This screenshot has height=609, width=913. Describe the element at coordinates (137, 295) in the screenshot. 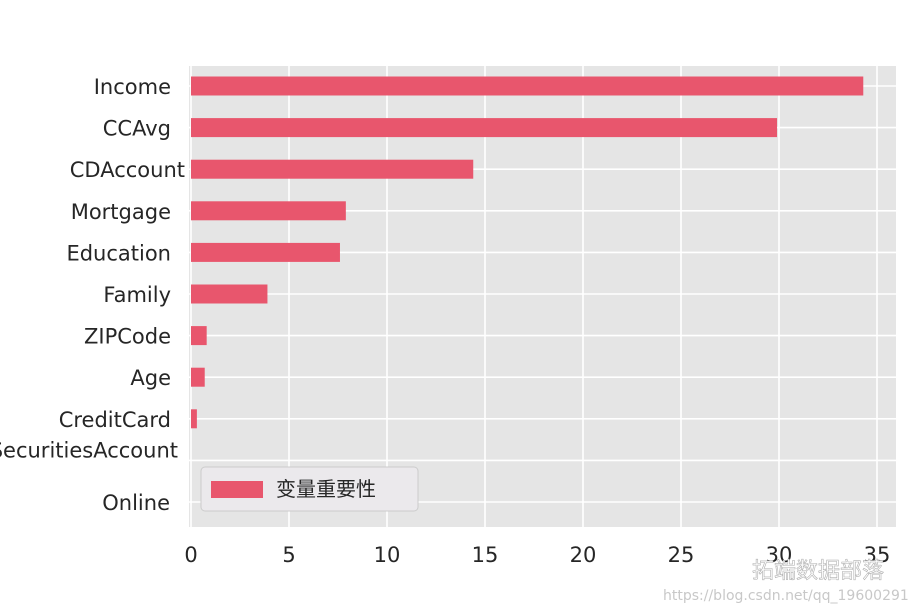

I see `y-tick-label: Family` at that location.